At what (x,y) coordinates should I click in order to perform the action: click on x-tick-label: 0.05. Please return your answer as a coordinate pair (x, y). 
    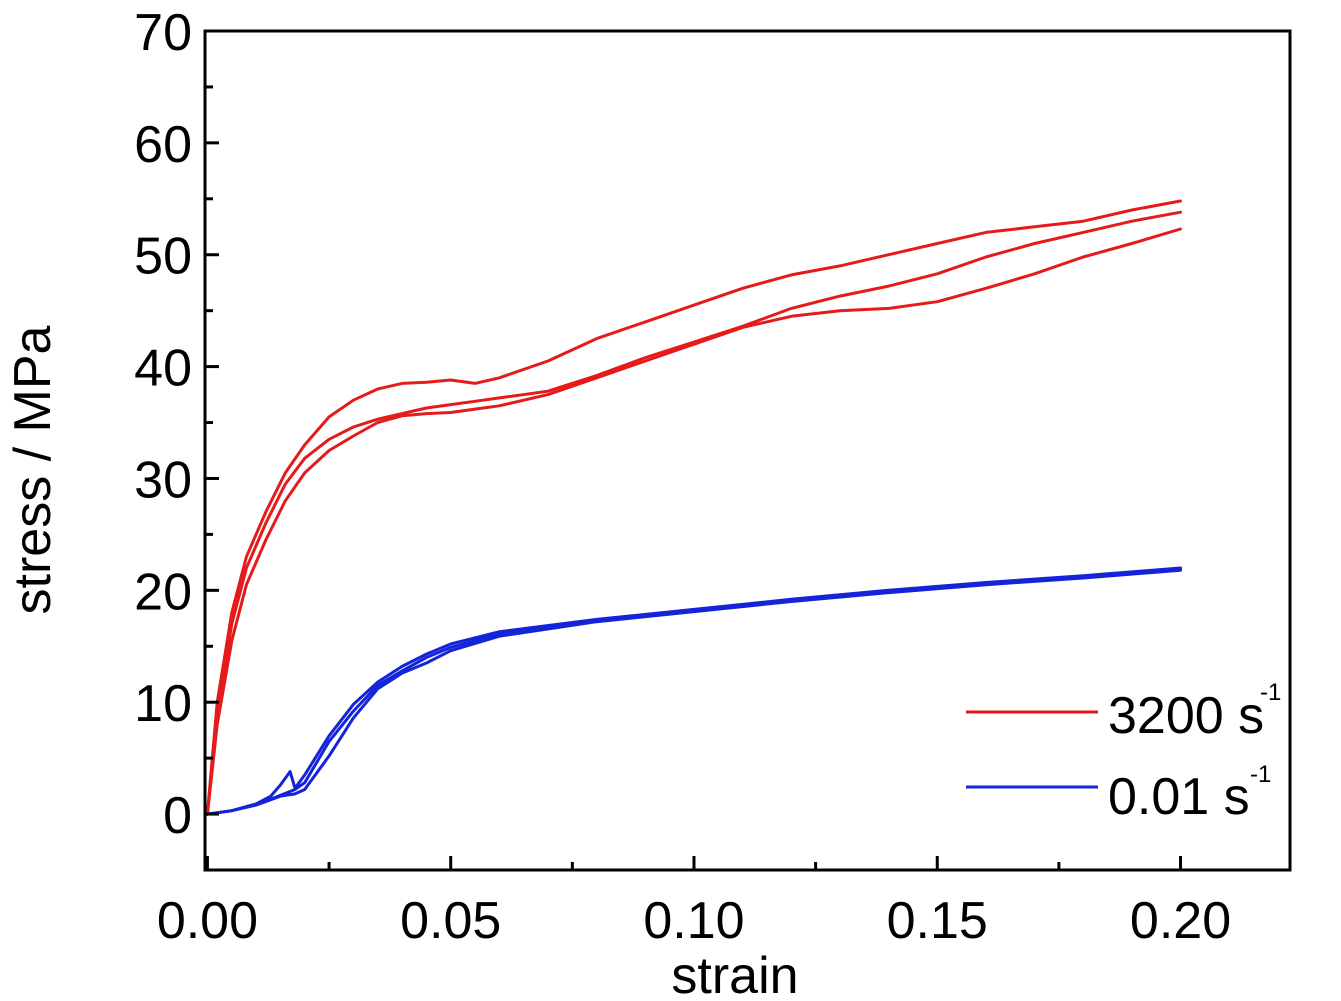
    Looking at the image, I should click on (450, 921).